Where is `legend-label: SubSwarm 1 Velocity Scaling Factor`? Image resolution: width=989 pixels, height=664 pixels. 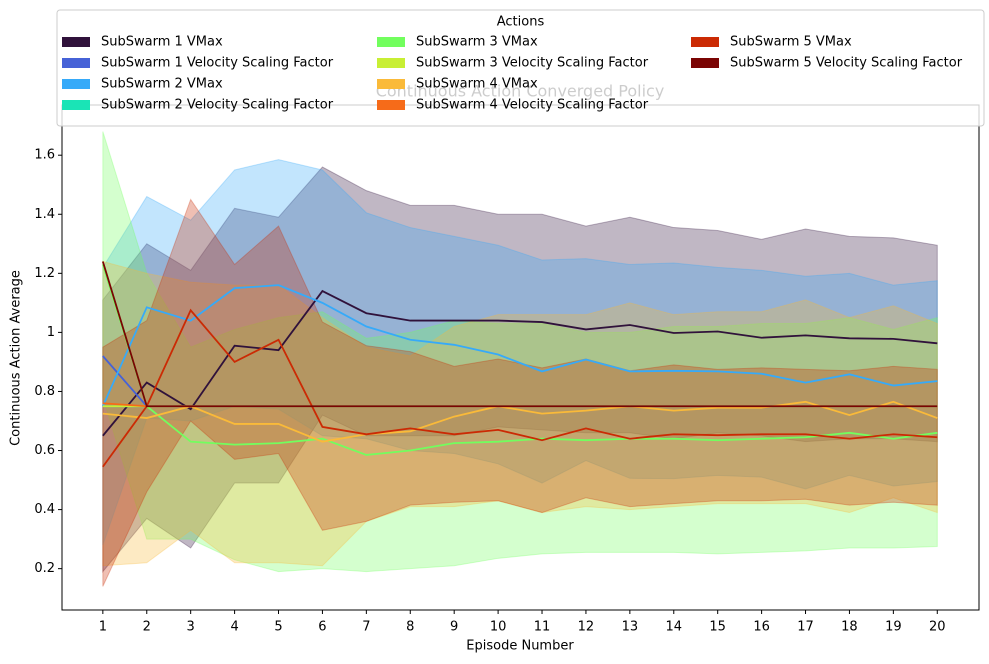
legend-label: SubSwarm 1 Velocity Scaling Factor is located at coordinates (217, 63).